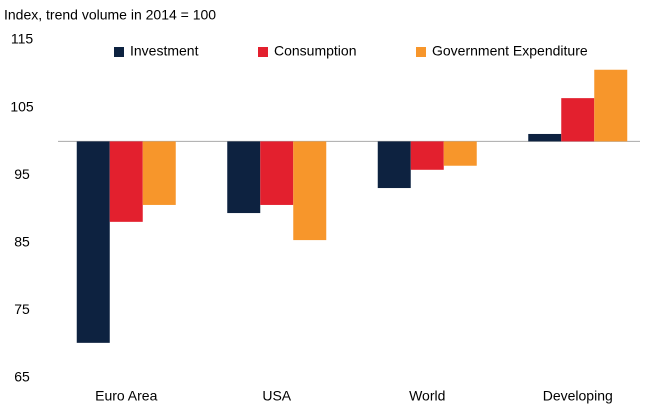 The width and height of the screenshot is (653, 406). What do you see at coordinates (126, 396) in the screenshot?
I see `x-tick-label: Euro Area` at bounding box center [126, 396].